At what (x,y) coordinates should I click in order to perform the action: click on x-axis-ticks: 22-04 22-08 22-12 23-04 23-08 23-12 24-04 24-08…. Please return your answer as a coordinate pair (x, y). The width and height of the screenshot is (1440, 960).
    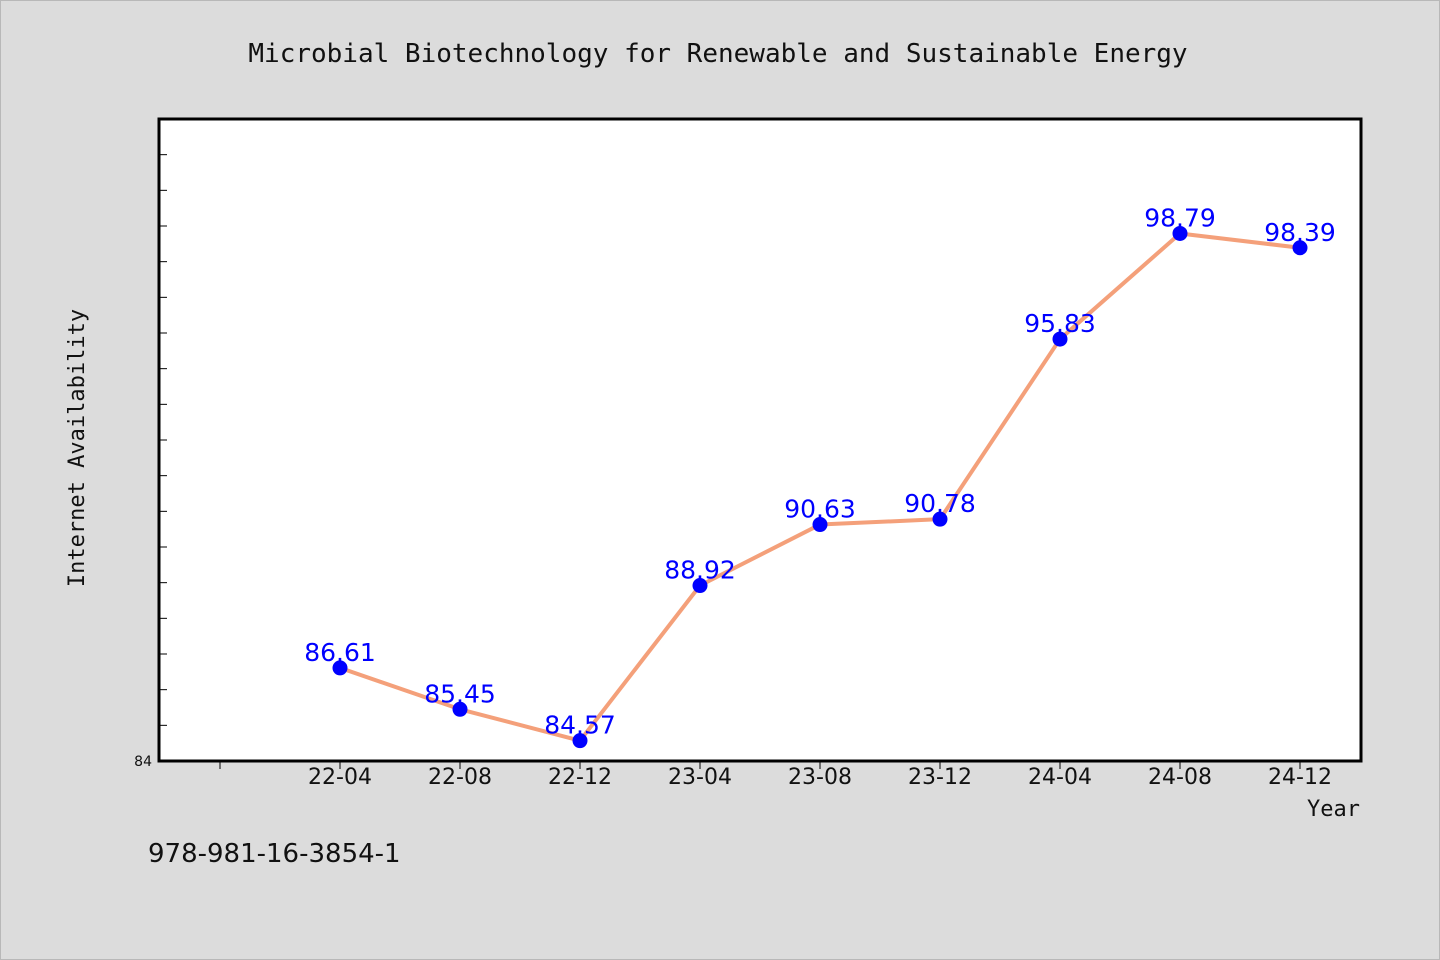
    Looking at the image, I should click on (775, 775).